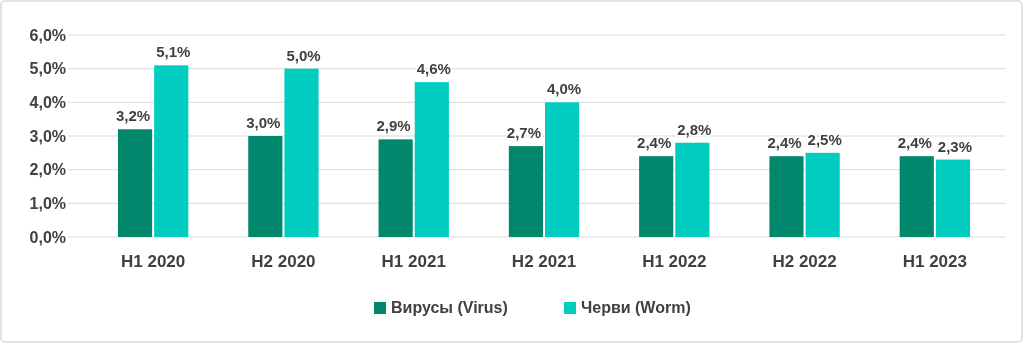  I want to click on data-label: 5,0%, so click(303, 55).